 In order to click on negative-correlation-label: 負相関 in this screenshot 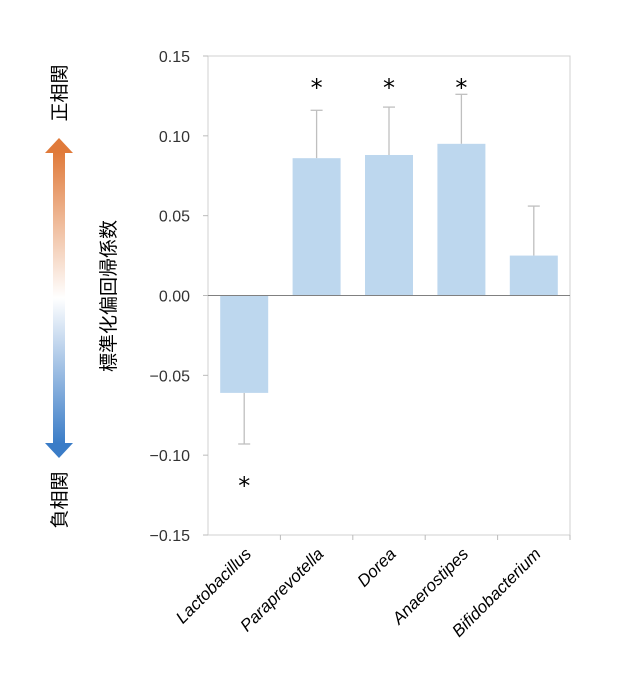, I will do `click(60, 499)`.